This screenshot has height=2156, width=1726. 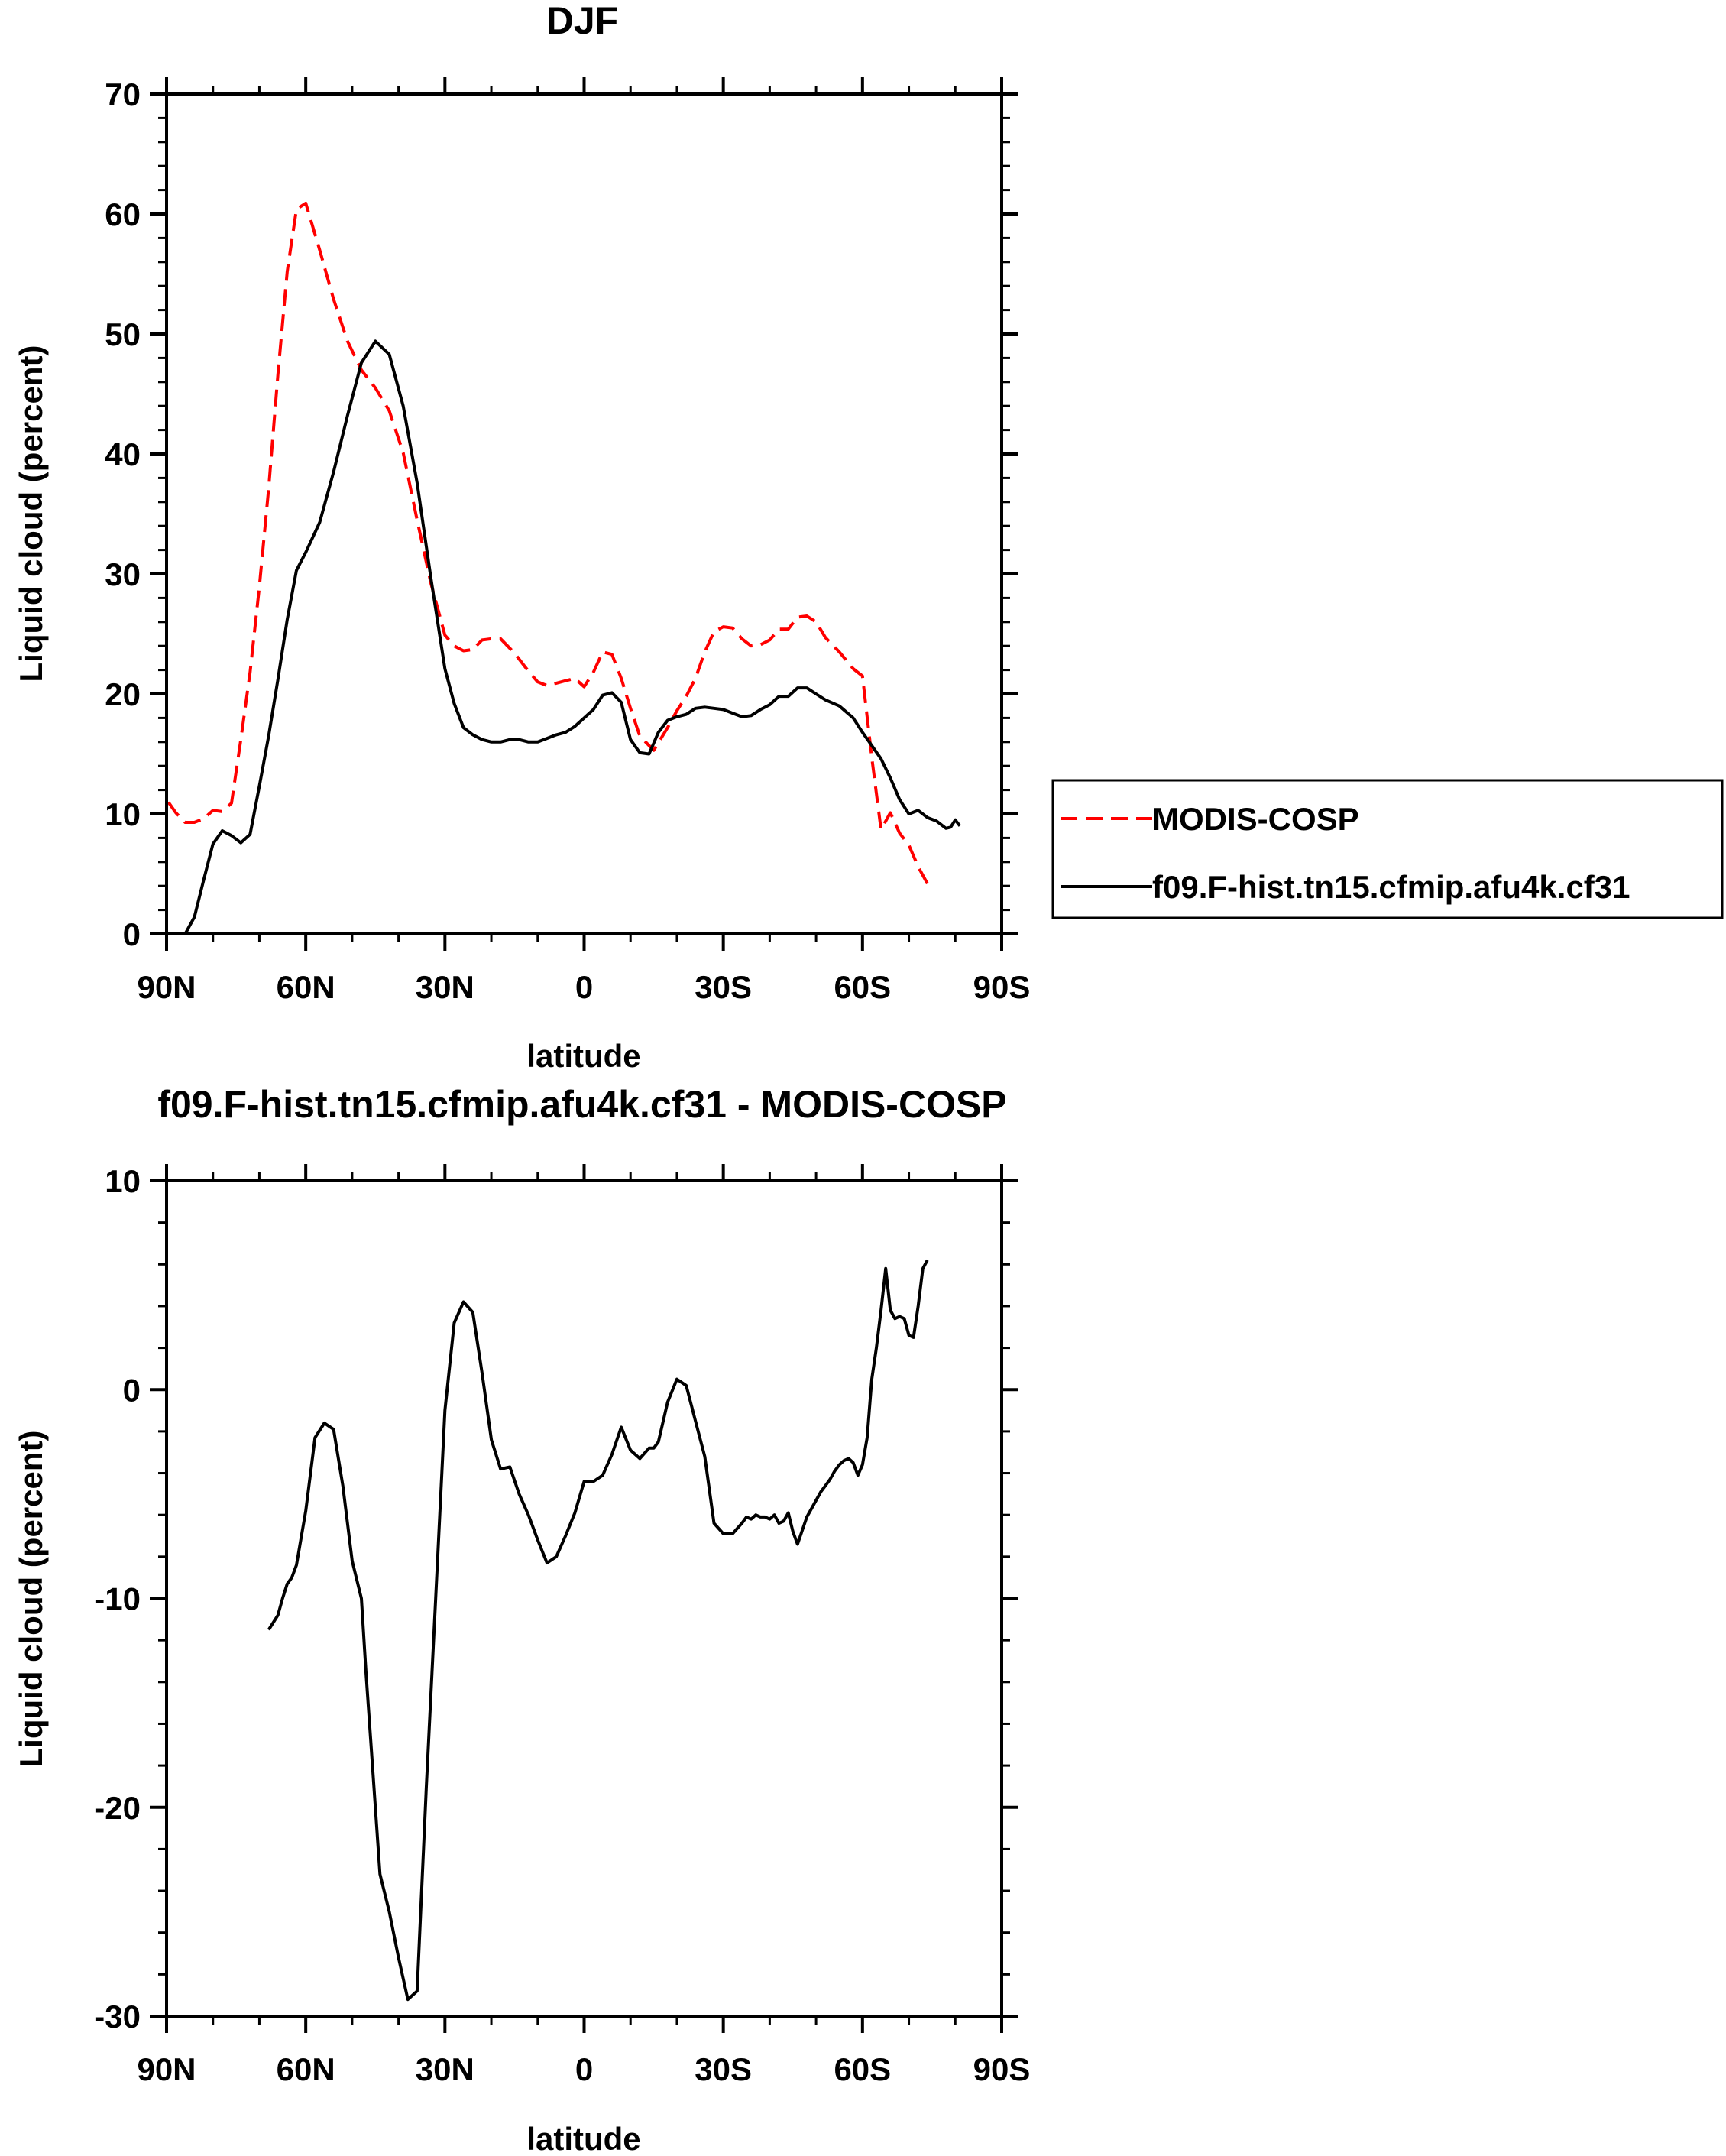 I want to click on y-tick-label: 60, so click(x=123, y=214).